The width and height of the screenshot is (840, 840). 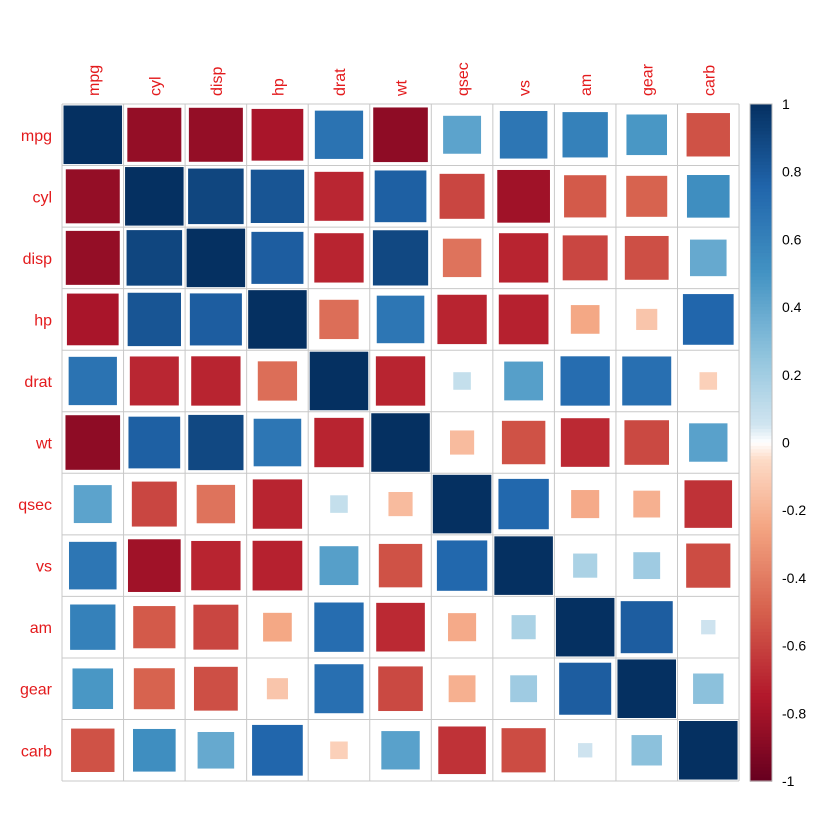 I want to click on cell-vs-mpg, so click(x=92, y=565).